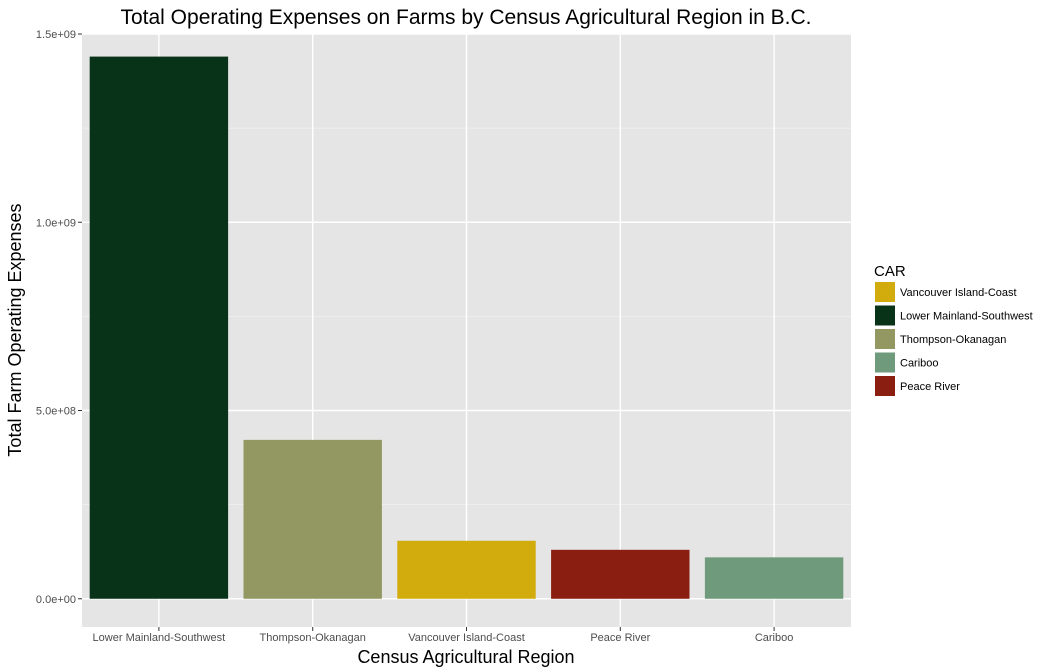  Describe the element at coordinates (56, 412) in the screenshot. I see `y-tick-label: 5.0e+08` at that location.